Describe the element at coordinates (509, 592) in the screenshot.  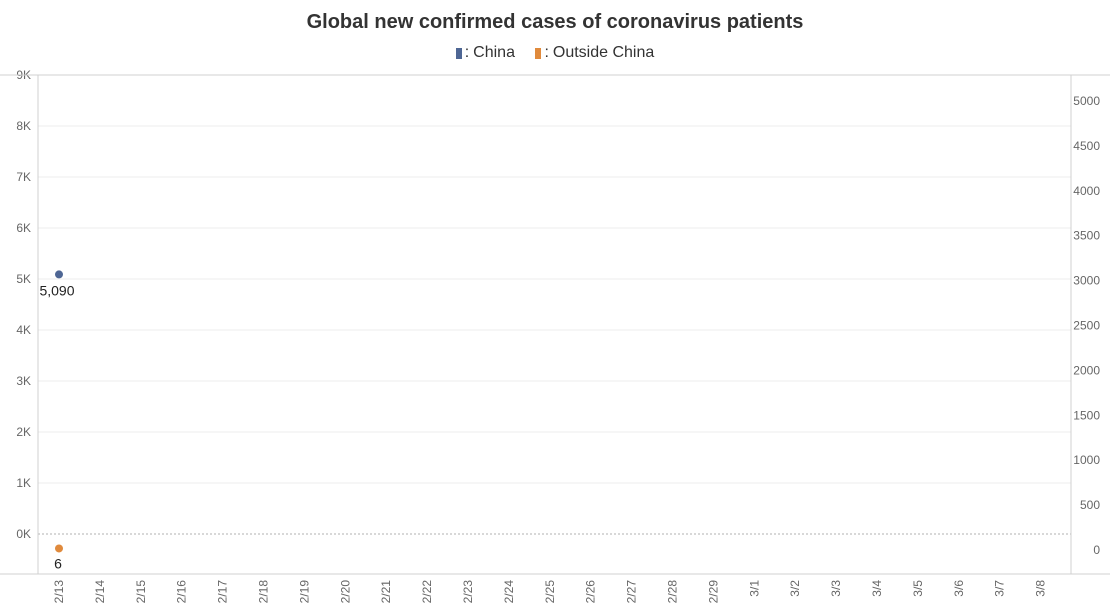
I see `x-tick-label: 2/24` at that location.